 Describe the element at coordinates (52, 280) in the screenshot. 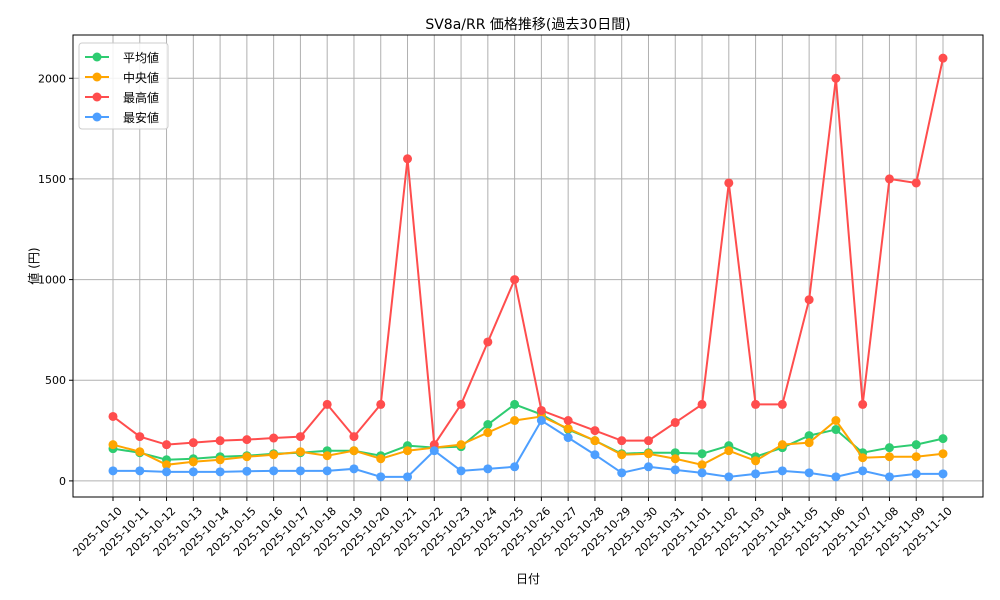

I see `y-tick-label: 1000` at that location.